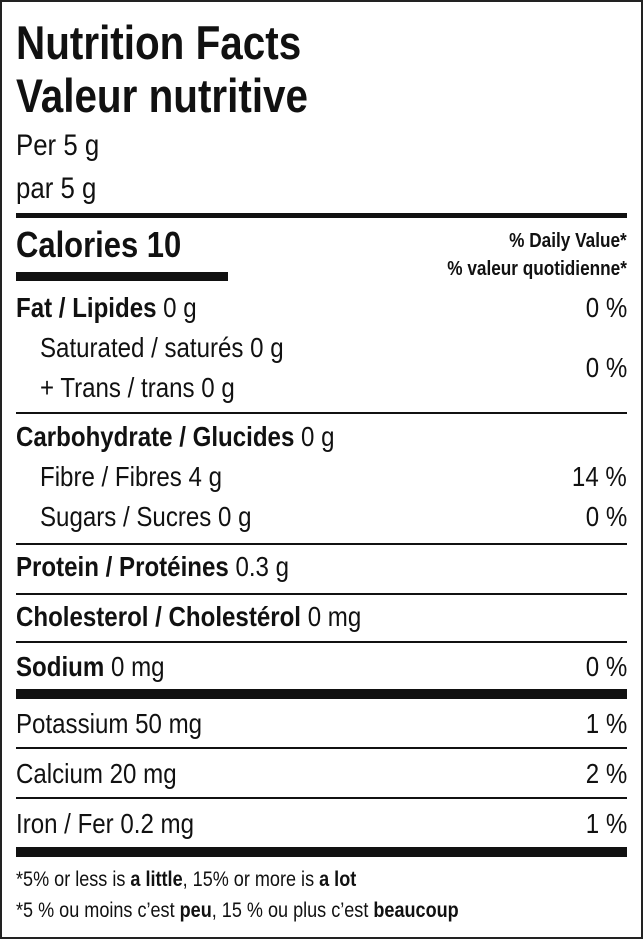  Describe the element at coordinates (537, 269) in the screenshot. I see `dv-header-fr: % valeur quotidienne*` at that location.